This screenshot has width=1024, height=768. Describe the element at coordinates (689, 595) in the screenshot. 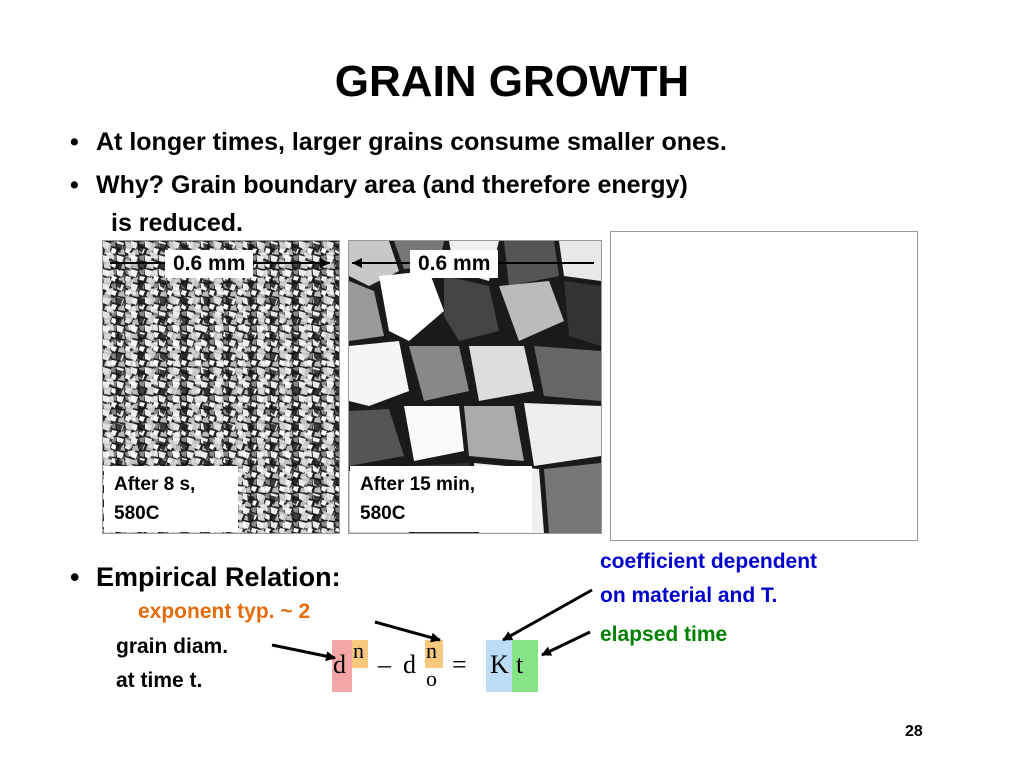

I see `coefficient-line2: on material and T.` at that location.